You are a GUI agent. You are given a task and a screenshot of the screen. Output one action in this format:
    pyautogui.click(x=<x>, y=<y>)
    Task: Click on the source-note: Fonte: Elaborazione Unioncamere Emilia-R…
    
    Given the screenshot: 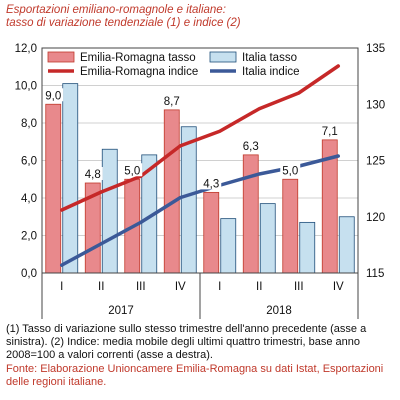 What is the action you would take?
    pyautogui.click(x=195, y=375)
    